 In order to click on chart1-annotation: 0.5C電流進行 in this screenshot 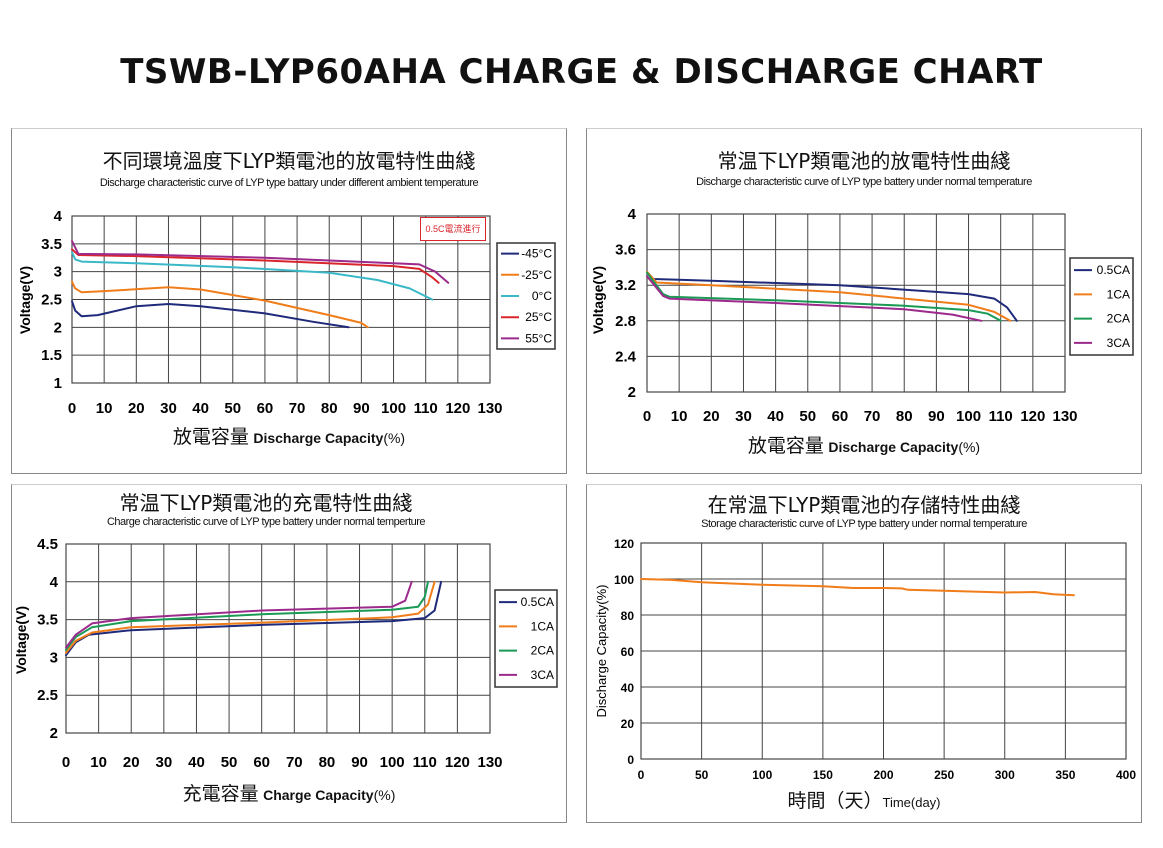, I will do `click(453, 229)`.